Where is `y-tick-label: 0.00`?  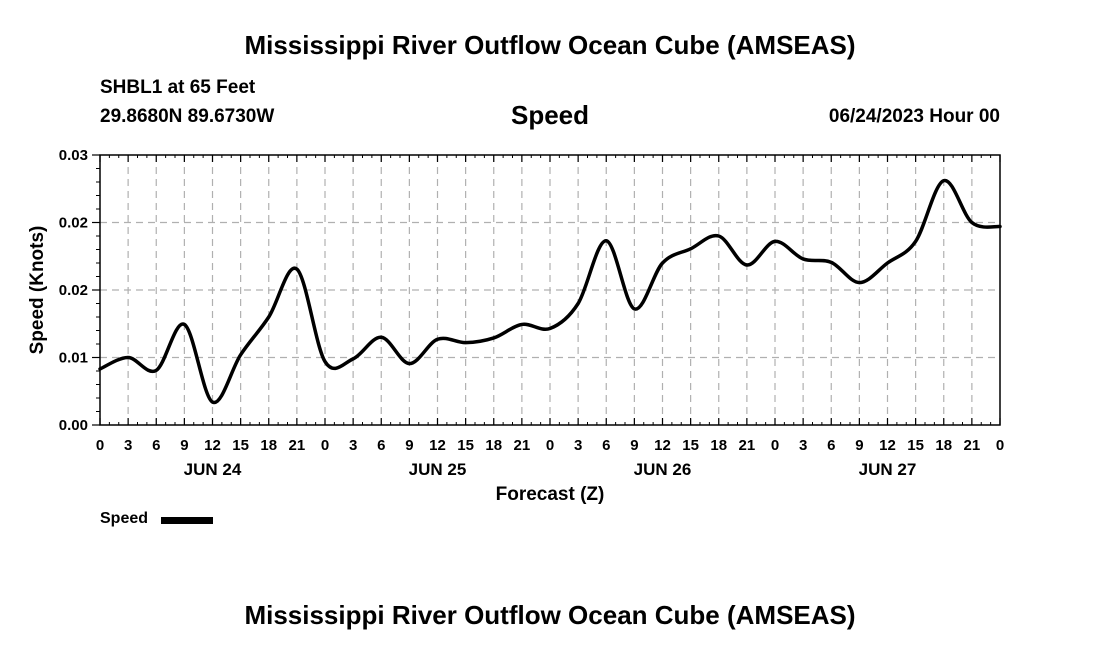 y-tick-label: 0.00 is located at coordinates (73, 425).